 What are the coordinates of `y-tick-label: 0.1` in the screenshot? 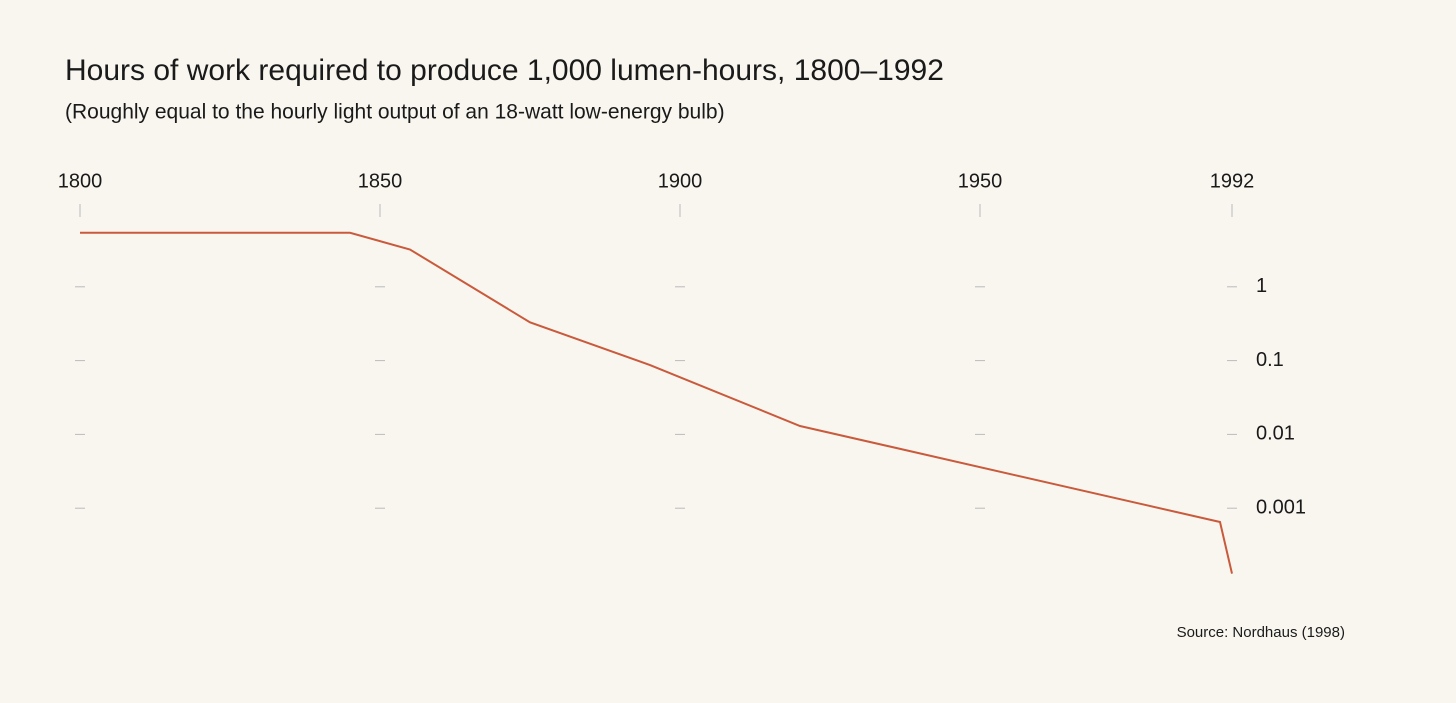 It's located at (1270, 360).